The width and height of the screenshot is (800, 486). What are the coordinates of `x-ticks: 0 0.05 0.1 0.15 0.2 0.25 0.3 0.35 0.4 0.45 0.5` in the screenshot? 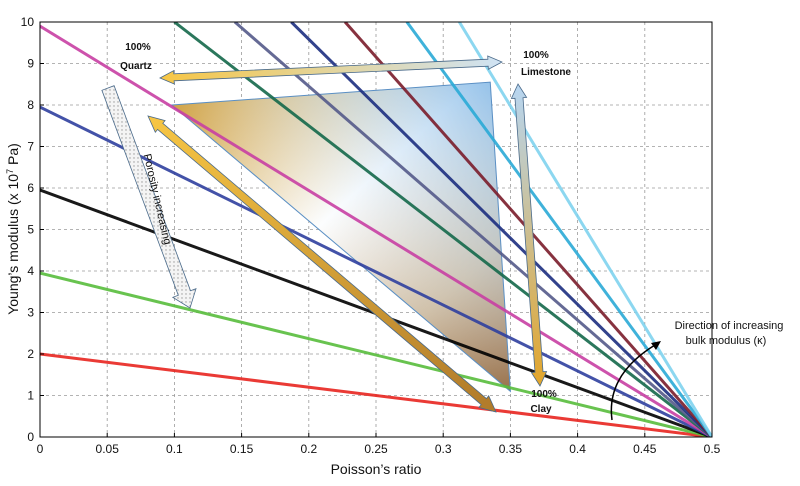 It's located at (379, 444).